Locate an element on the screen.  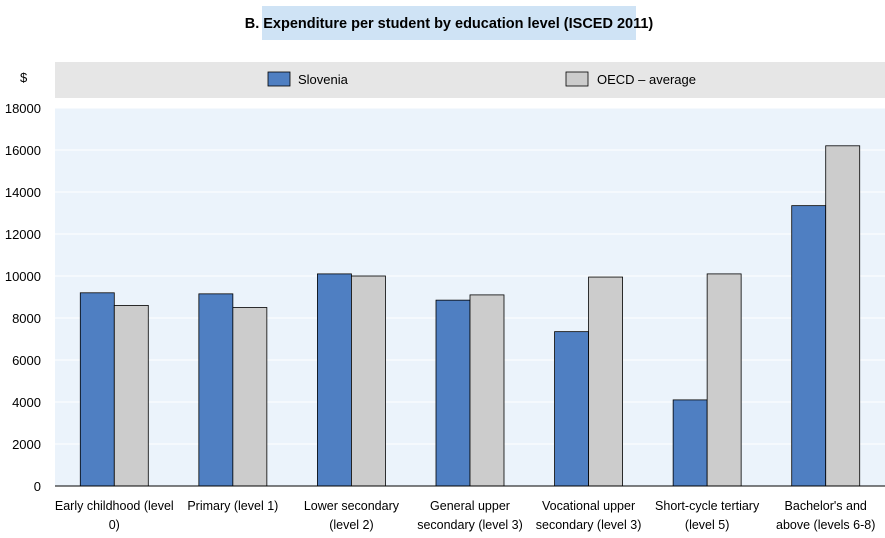
x-tick-label: Vocational upper secondary (level 3) is located at coordinates (589, 515).